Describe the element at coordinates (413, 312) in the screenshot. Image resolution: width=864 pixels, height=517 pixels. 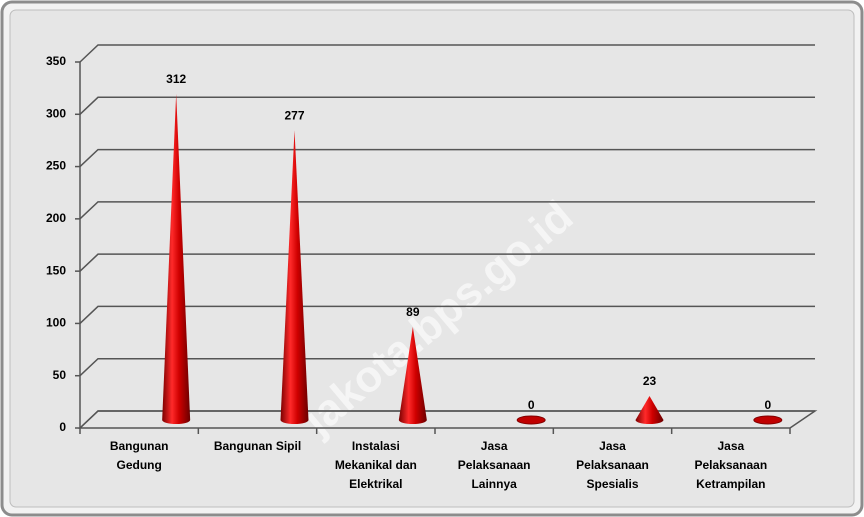
I see `value-label: 89` at that location.